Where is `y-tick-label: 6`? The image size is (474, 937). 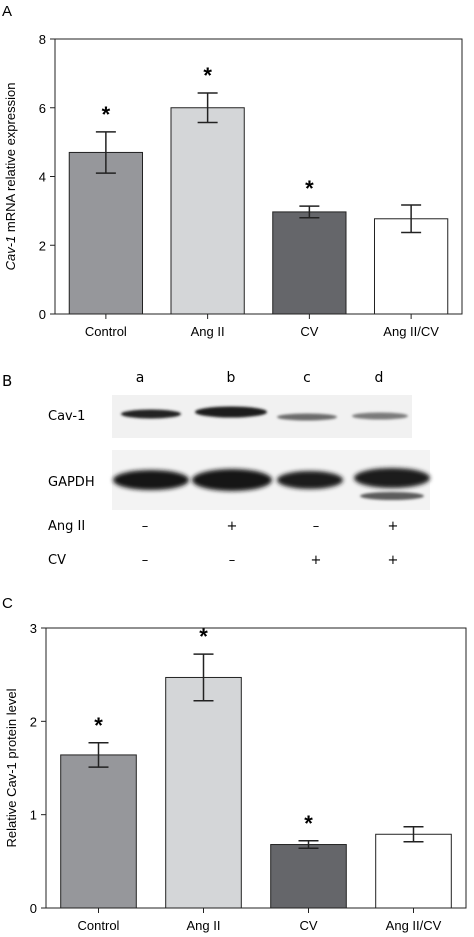 y-tick-label: 6 is located at coordinates (42, 108).